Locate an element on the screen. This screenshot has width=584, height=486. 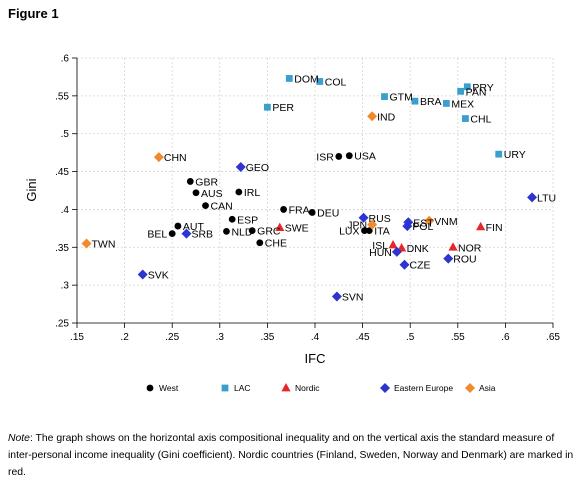
data-point-aus is located at coordinates (196, 193).